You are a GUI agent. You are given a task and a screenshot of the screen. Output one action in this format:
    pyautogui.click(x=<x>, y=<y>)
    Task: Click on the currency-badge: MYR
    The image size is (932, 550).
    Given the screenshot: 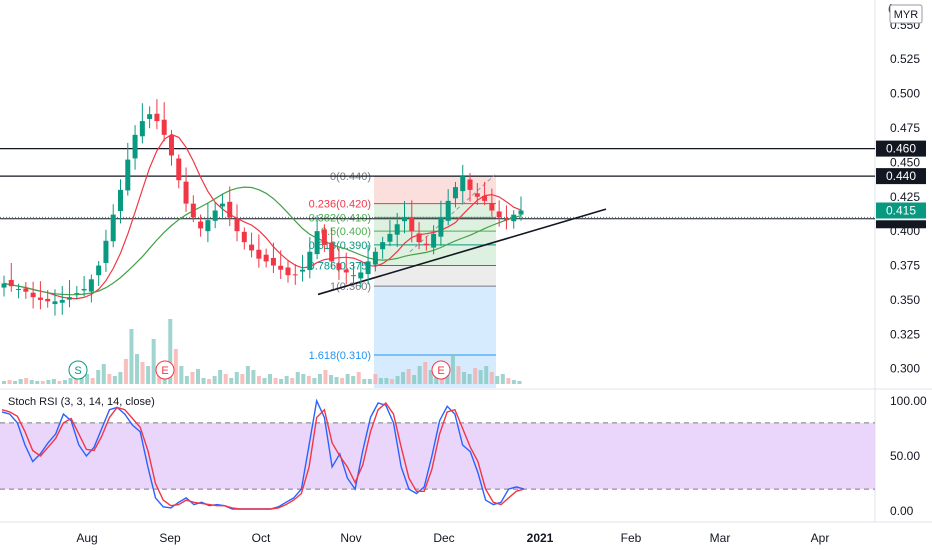 What is the action you would take?
    pyautogui.click(x=906, y=14)
    